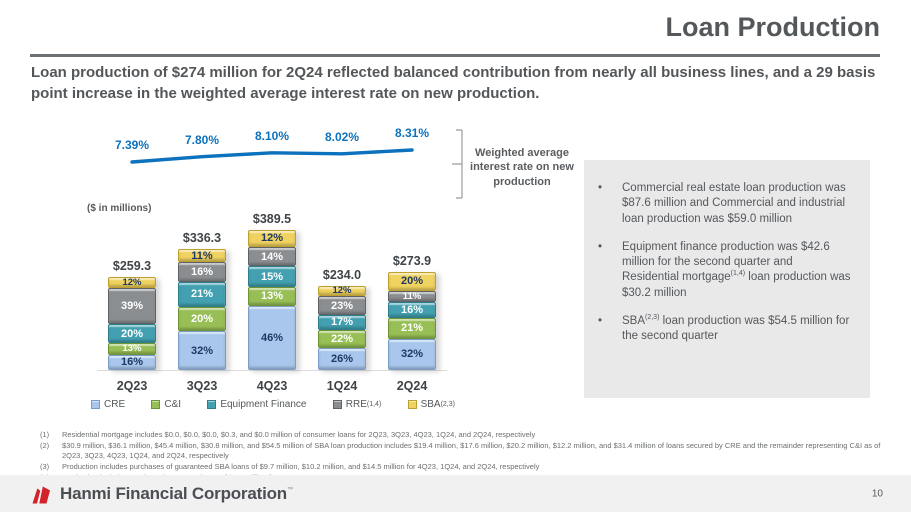 The height and width of the screenshot is (512, 911). Describe the element at coordinates (272, 135) in the screenshot. I see `rate-value-label: 8.10%` at that location.